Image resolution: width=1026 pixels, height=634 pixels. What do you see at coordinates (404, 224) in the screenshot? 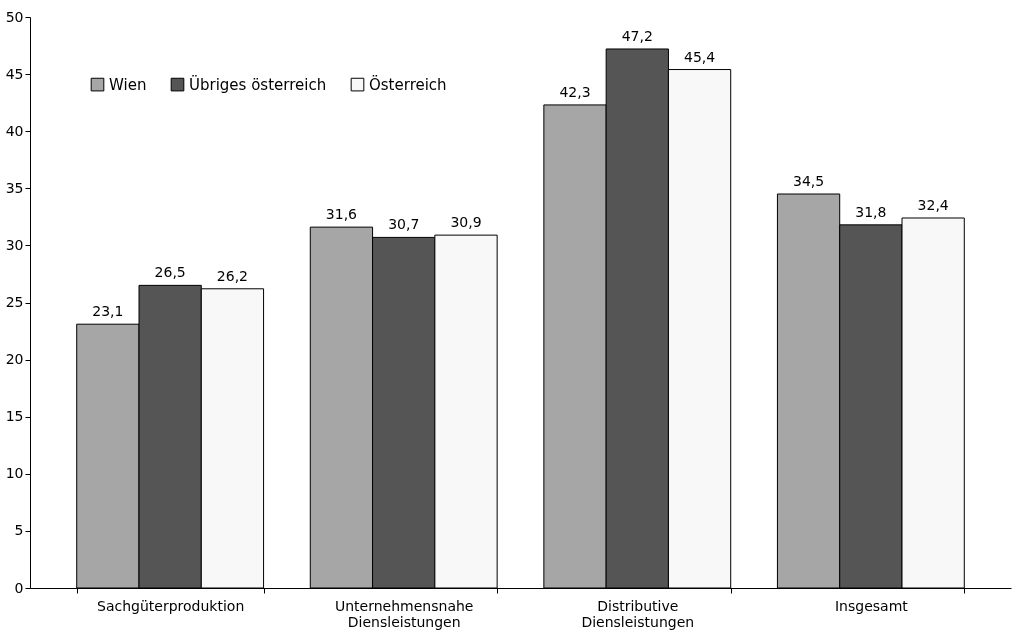
I see `data-label: 30,7` at bounding box center [404, 224].